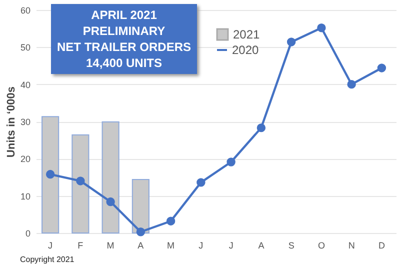  Describe the element at coordinates (291, 245) in the screenshot. I see `x-tick-label: S` at that location.